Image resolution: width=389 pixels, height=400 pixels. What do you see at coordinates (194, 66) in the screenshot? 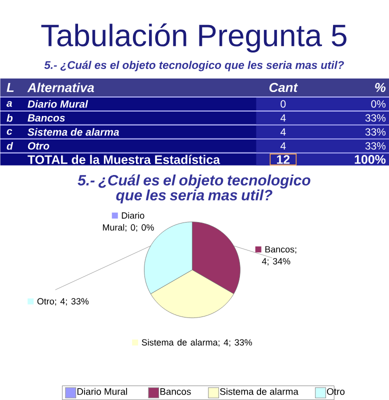
I see `text: 5.- ¿Cuál es el objeto tecnologico que les seria mas util?` at bounding box center [194, 66].